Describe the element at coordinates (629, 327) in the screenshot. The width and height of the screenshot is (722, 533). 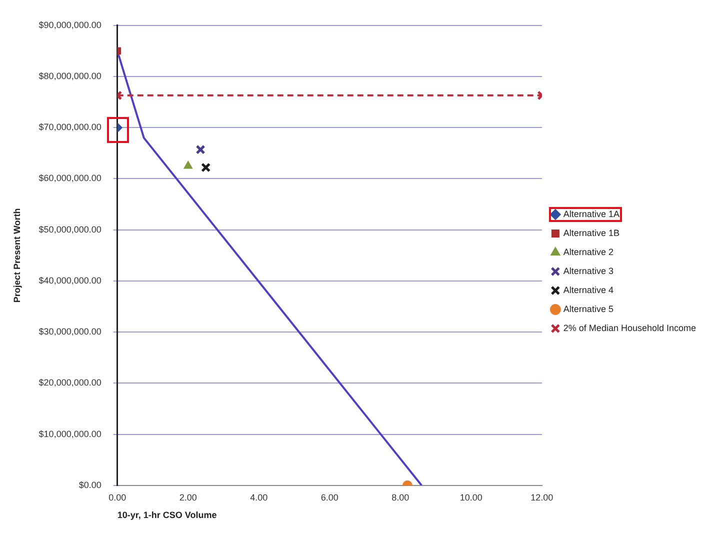
I see `legend-label: 2% of Median Household Income` at that location.